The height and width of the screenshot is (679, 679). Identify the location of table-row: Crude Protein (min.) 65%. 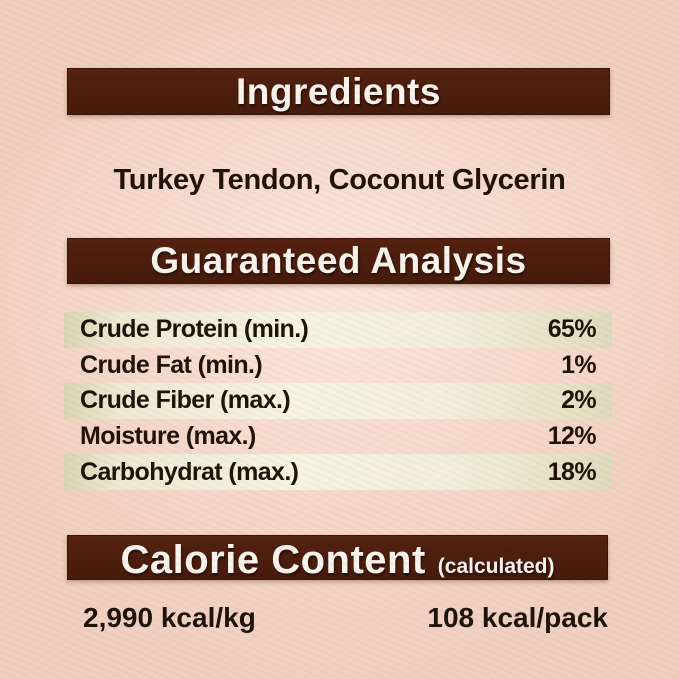
(338, 330).